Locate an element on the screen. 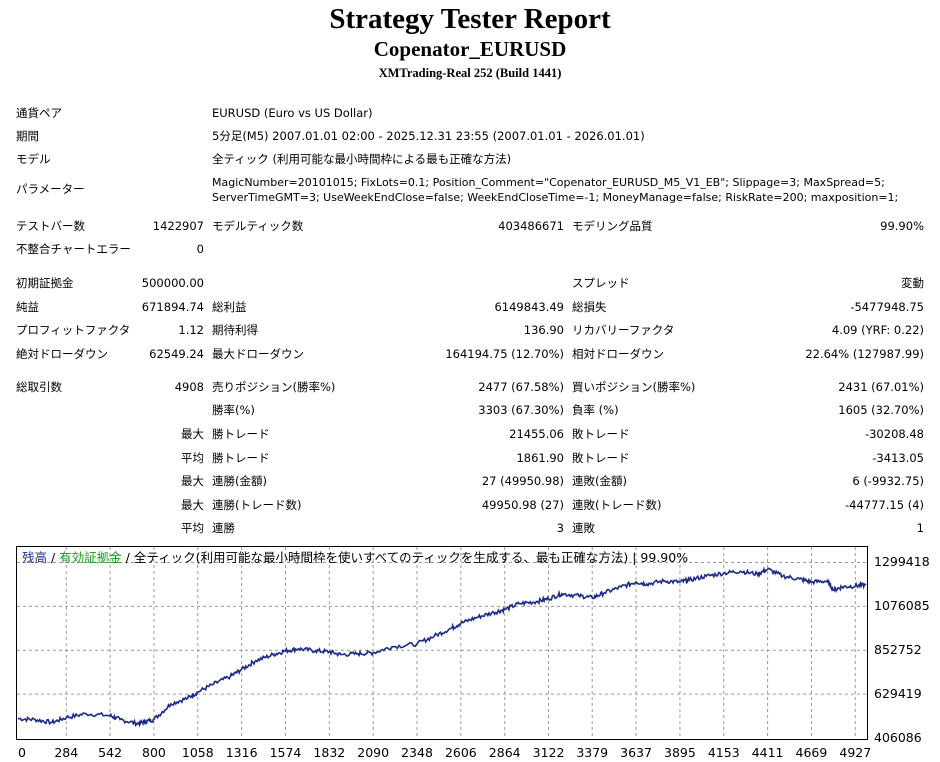 Image resolution: width=940 pixels, height=762 pixels. x-tick-label: 2606 is located at coordinates (460, 752).